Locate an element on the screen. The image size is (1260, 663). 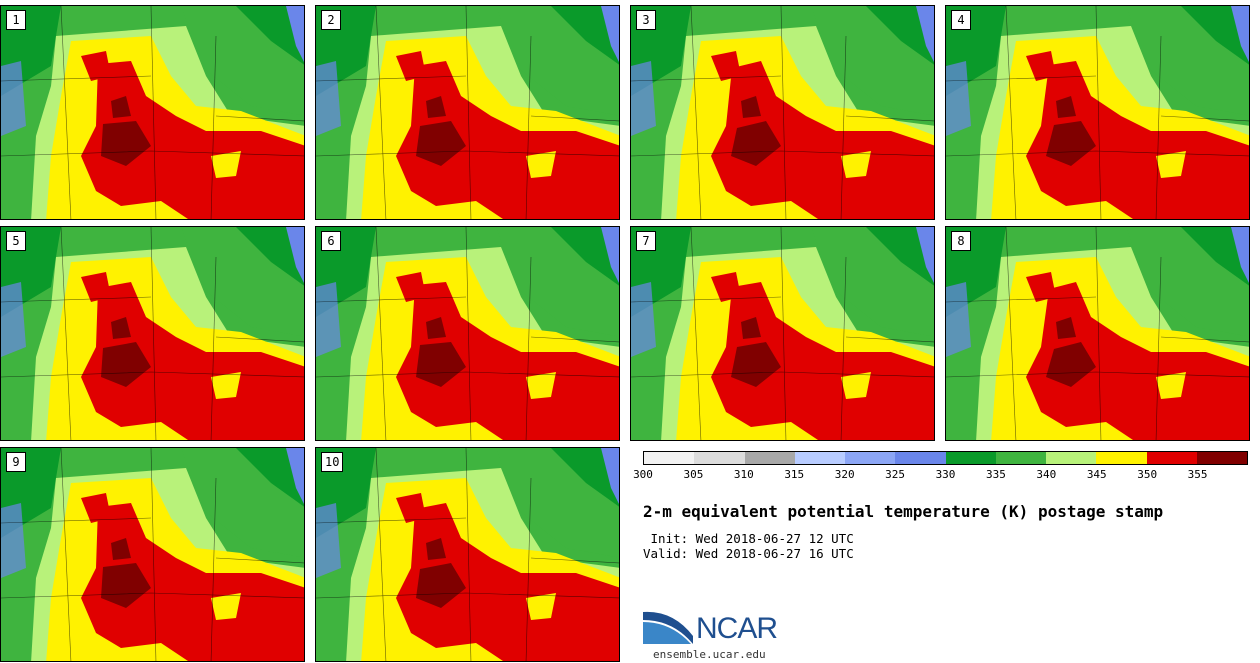
colorbar-tick-labels: 300 305 310 315 320 325 330 335 340 345 350 355 is located at coordinates (940, 476).